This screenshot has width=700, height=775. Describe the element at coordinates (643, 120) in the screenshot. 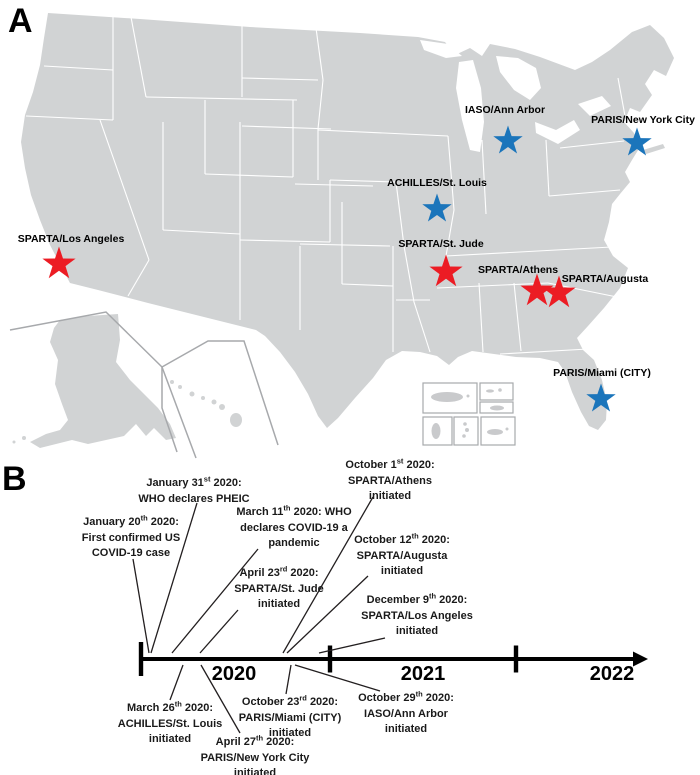

I see `site-label: PARIS/New York City` at that location.